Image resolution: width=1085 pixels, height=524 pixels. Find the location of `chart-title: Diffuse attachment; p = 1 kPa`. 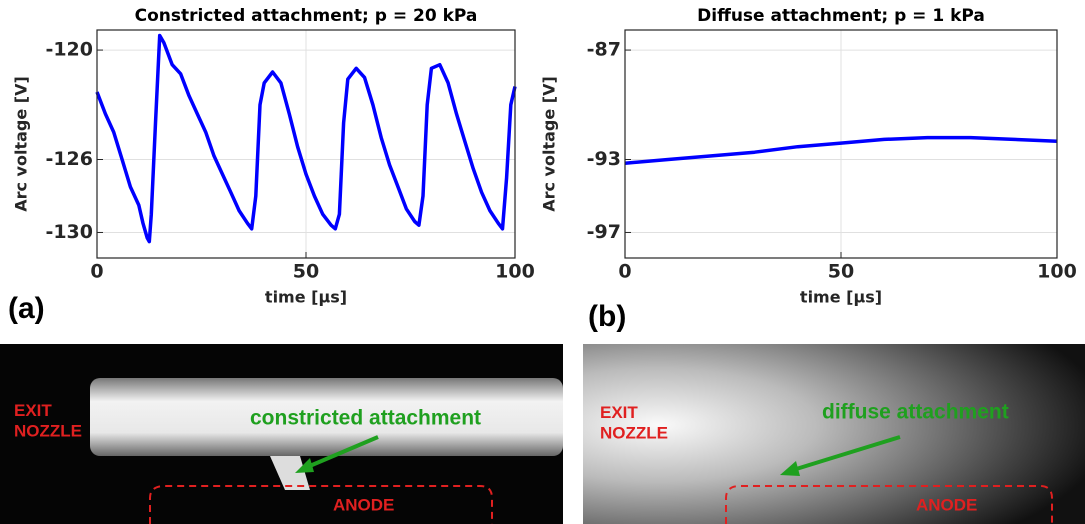

chart-title: Diffuse attachment; p = 1 kPa is located at coordinates (841, 16).